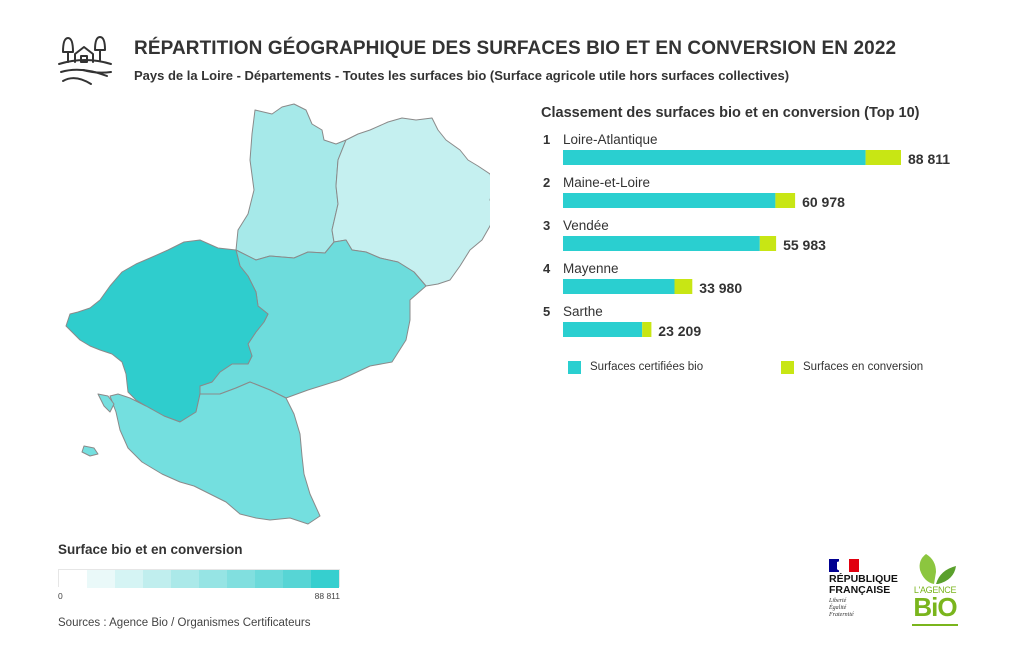 The image size is (1024, 668). I want to click on republique-motto: Liberté Égalité Fraternité, so click(841, 608).